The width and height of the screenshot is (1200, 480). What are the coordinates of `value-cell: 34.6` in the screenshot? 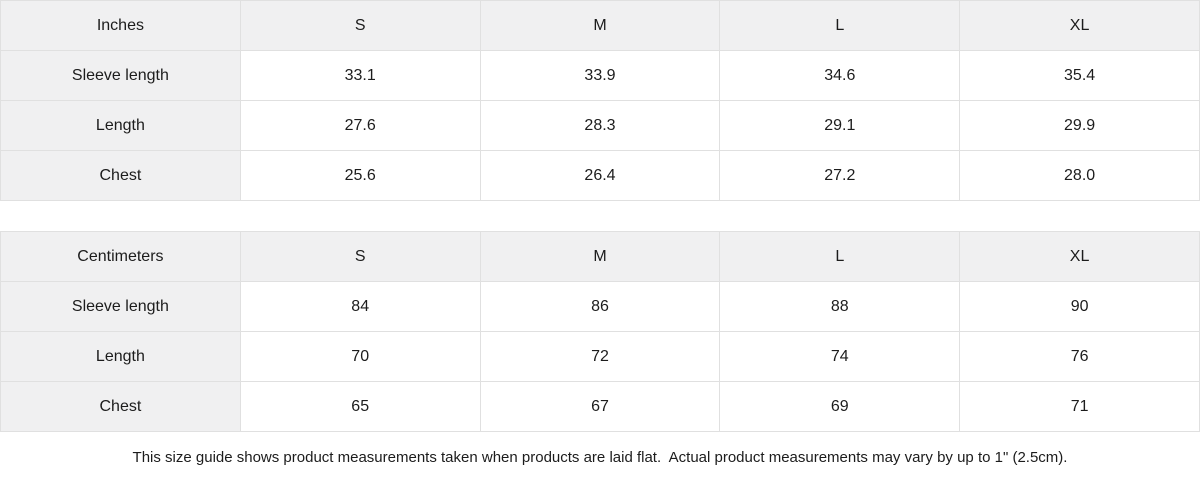 It's located at (840, 75).